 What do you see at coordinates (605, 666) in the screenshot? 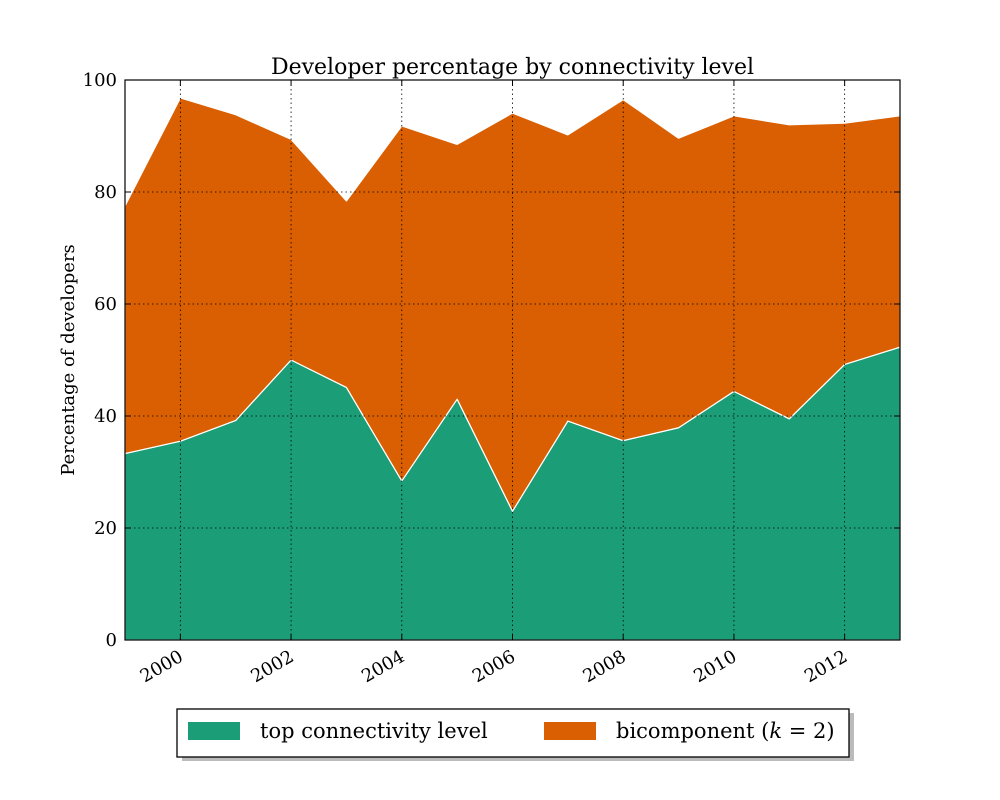
I see `x-tick-label-4: 2008` at bounding box center [605, 666].